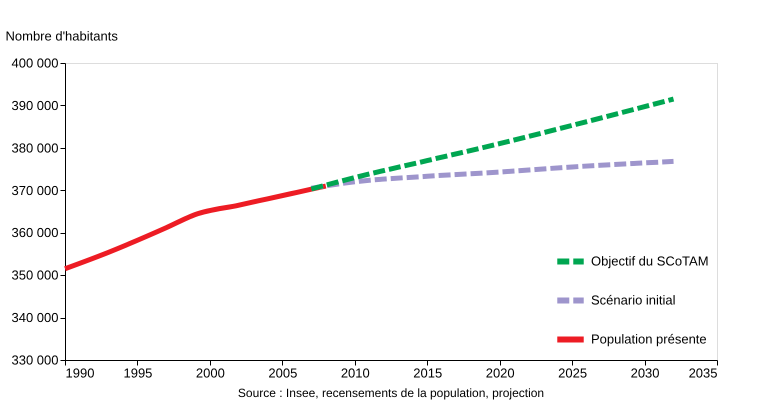 The height and width of the screenshot is (401, 781). I want to click on y-tick-label: 370 000, so click(35, 190).